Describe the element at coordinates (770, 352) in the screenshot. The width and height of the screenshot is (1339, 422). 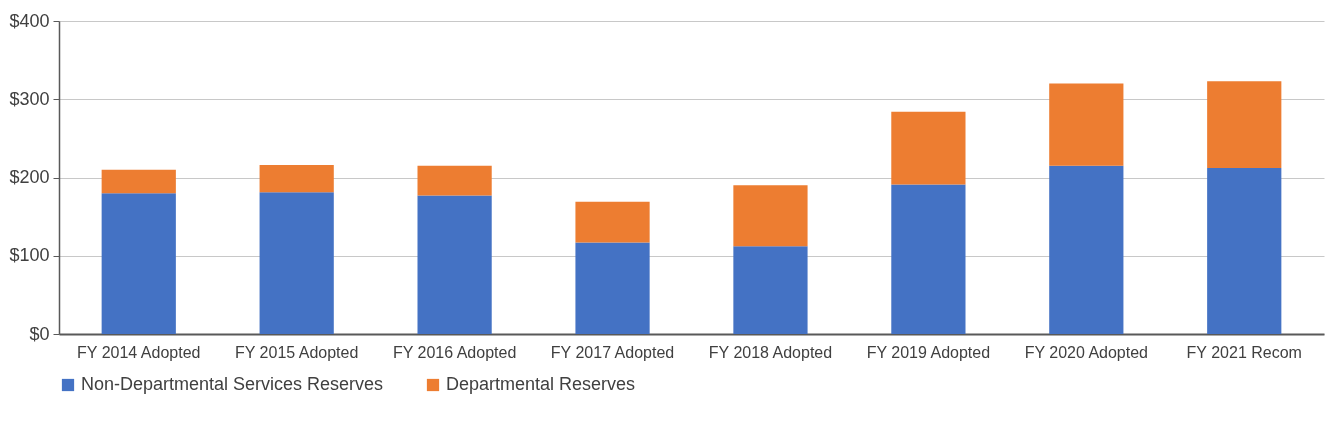
I see `x-tick-label: FY 2018 Adopted` at that location.